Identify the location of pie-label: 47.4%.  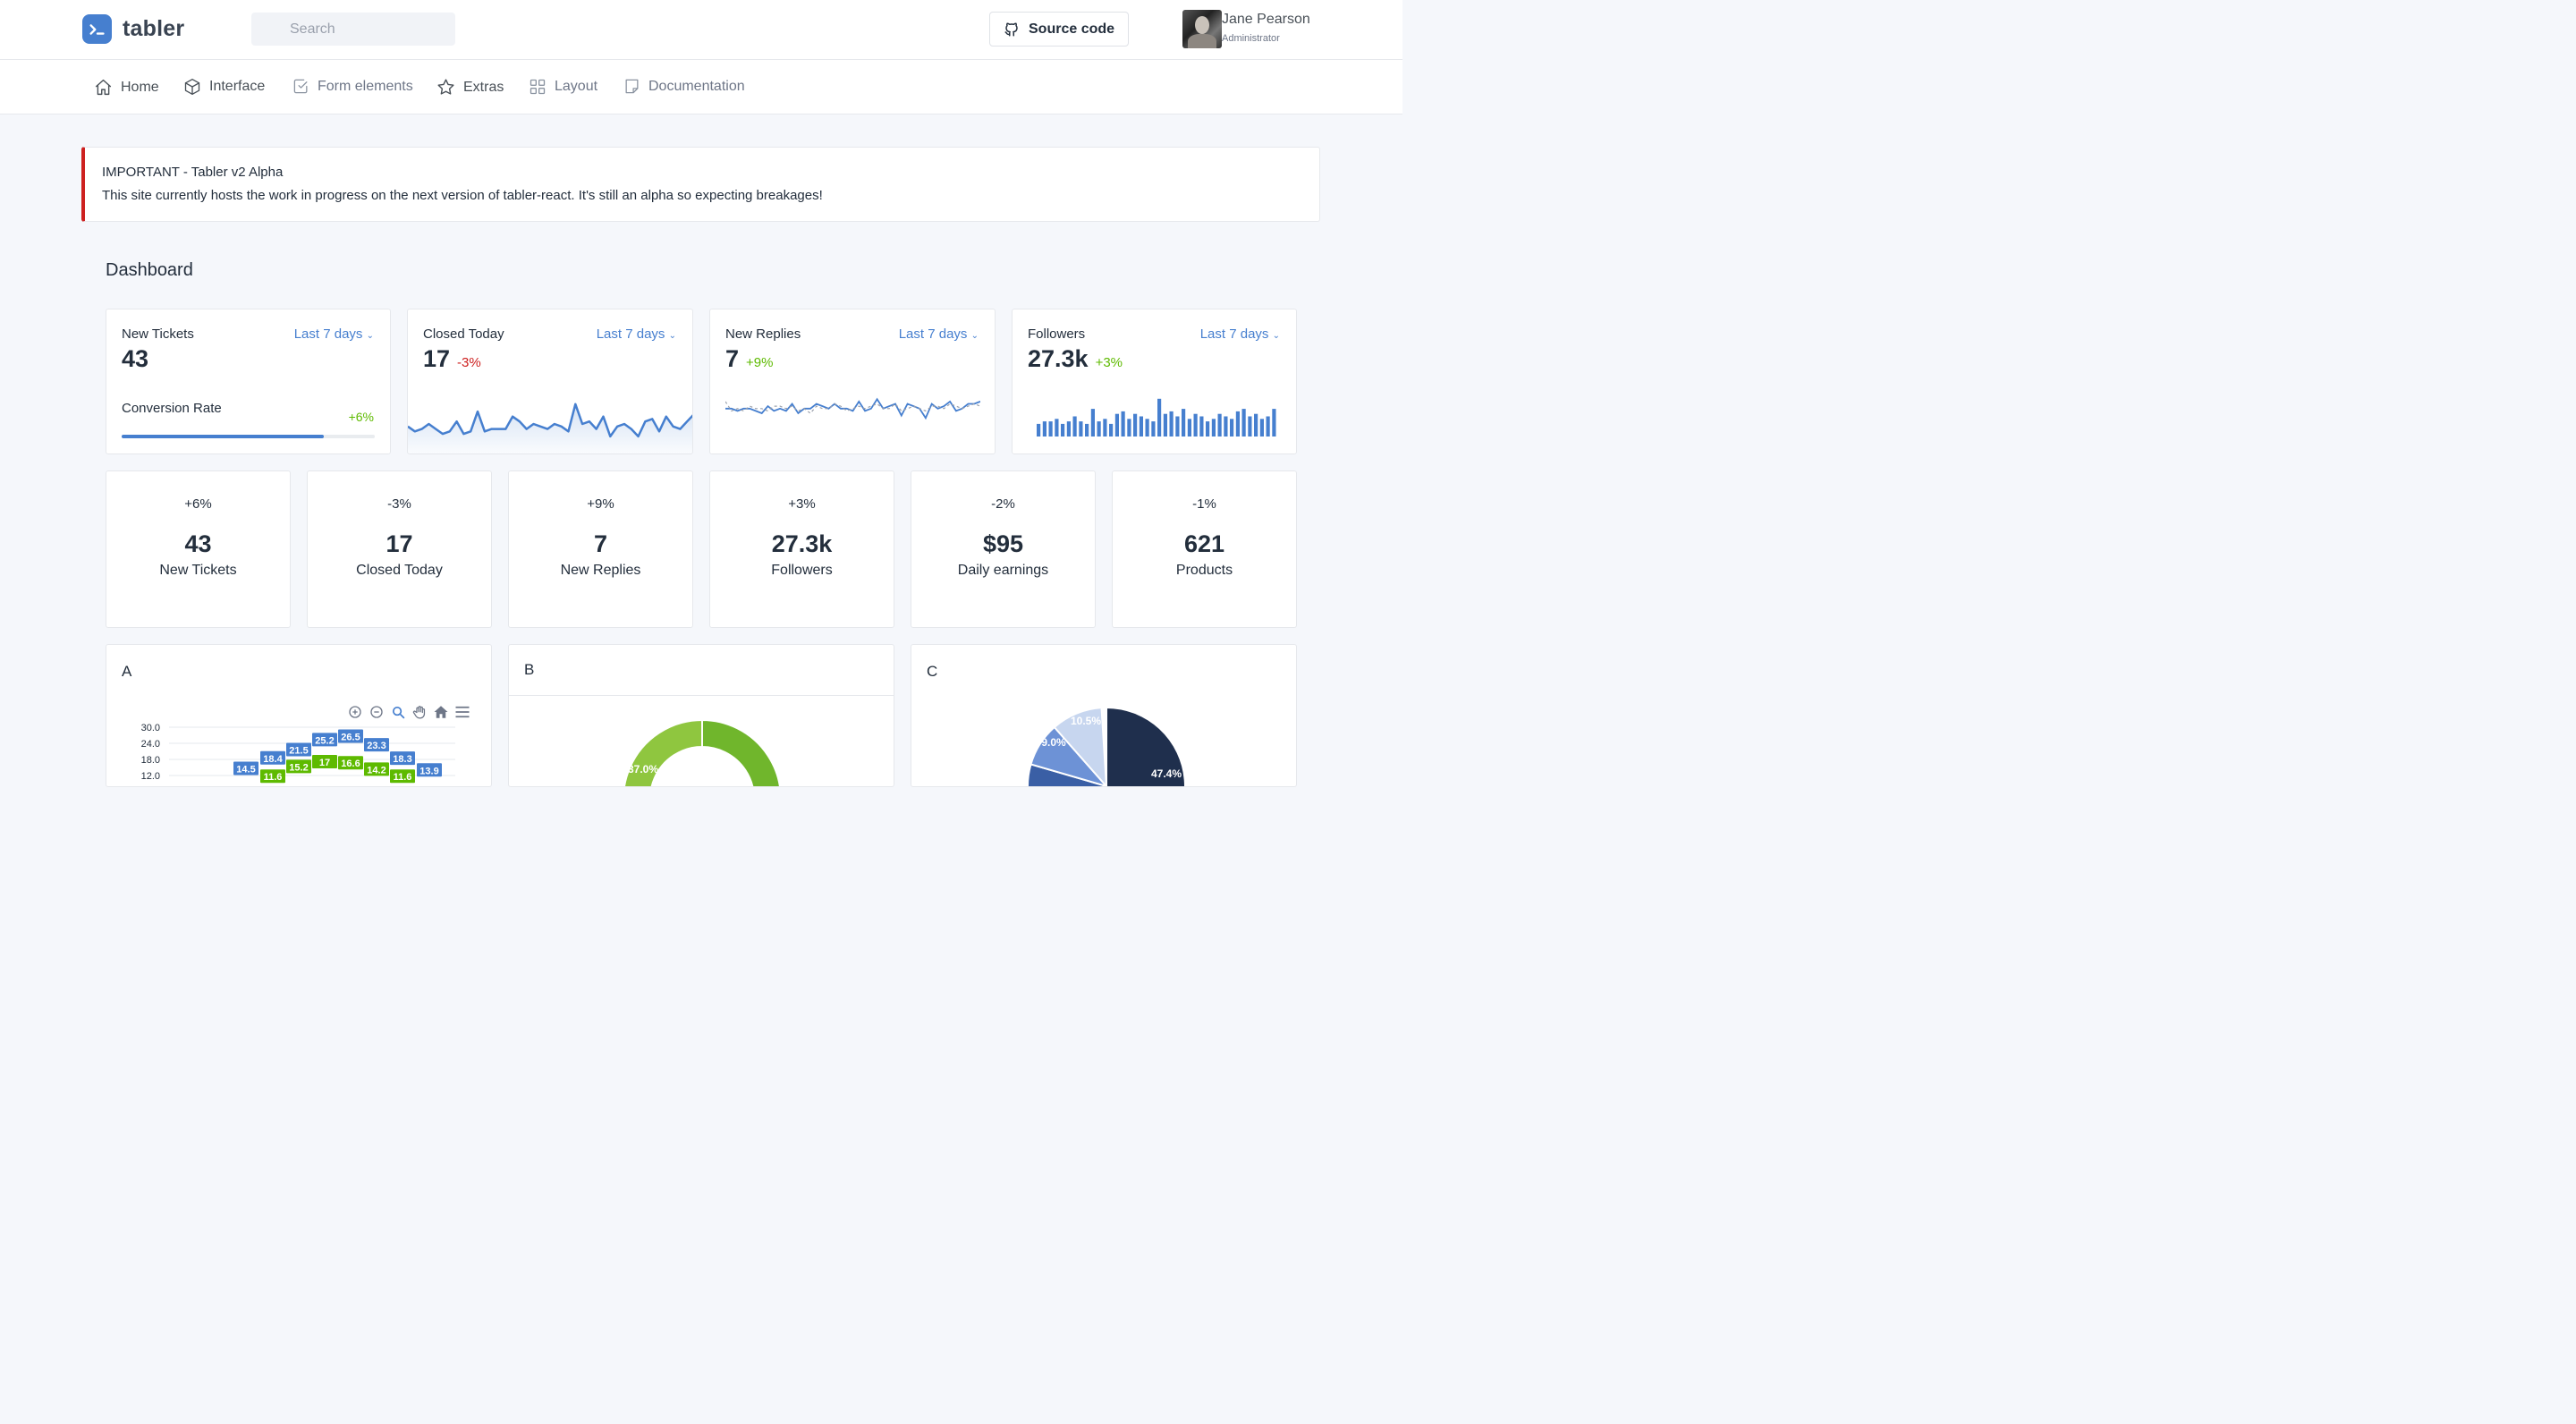
(1166, 773).